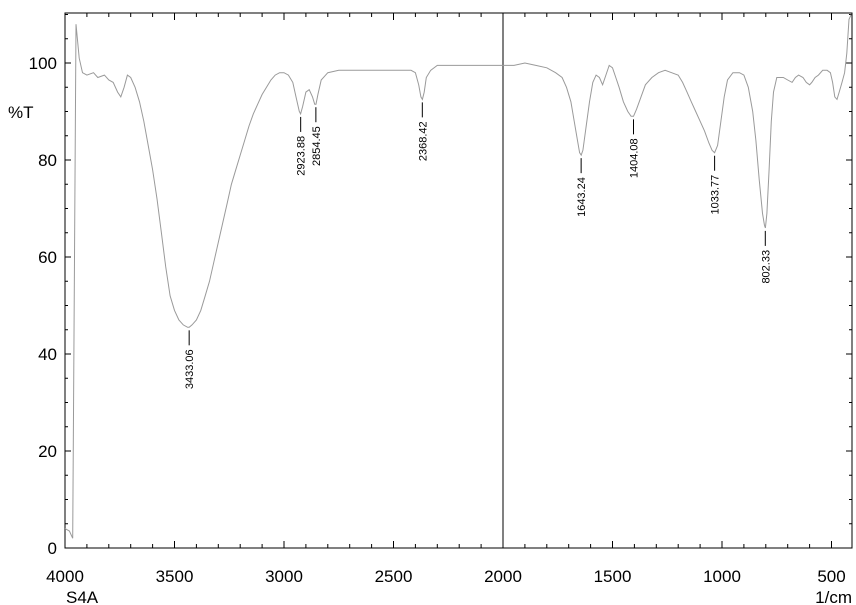  I want to click on y-tick-label: 60, so click(47, 257).